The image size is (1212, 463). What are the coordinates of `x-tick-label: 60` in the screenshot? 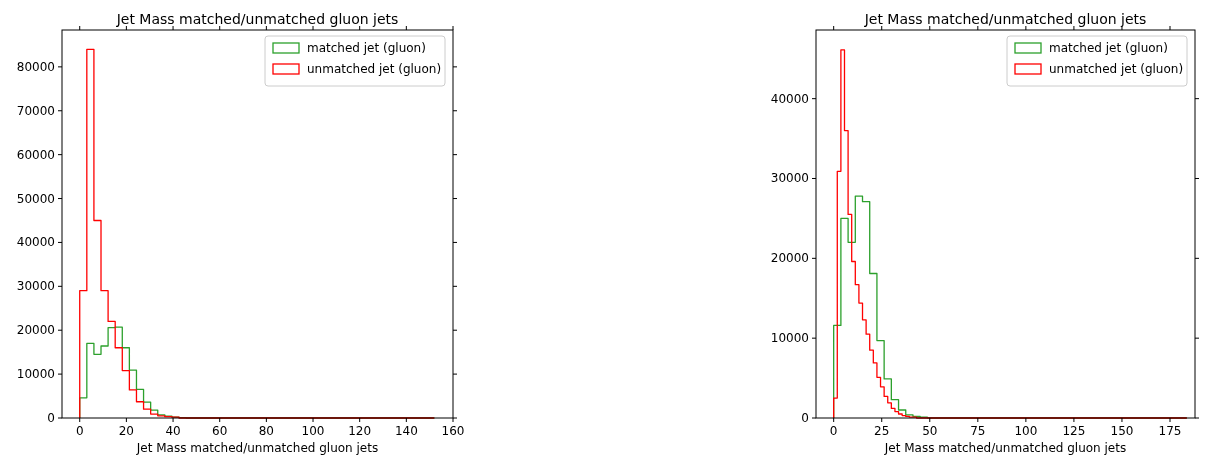 It's located at (220, 431).